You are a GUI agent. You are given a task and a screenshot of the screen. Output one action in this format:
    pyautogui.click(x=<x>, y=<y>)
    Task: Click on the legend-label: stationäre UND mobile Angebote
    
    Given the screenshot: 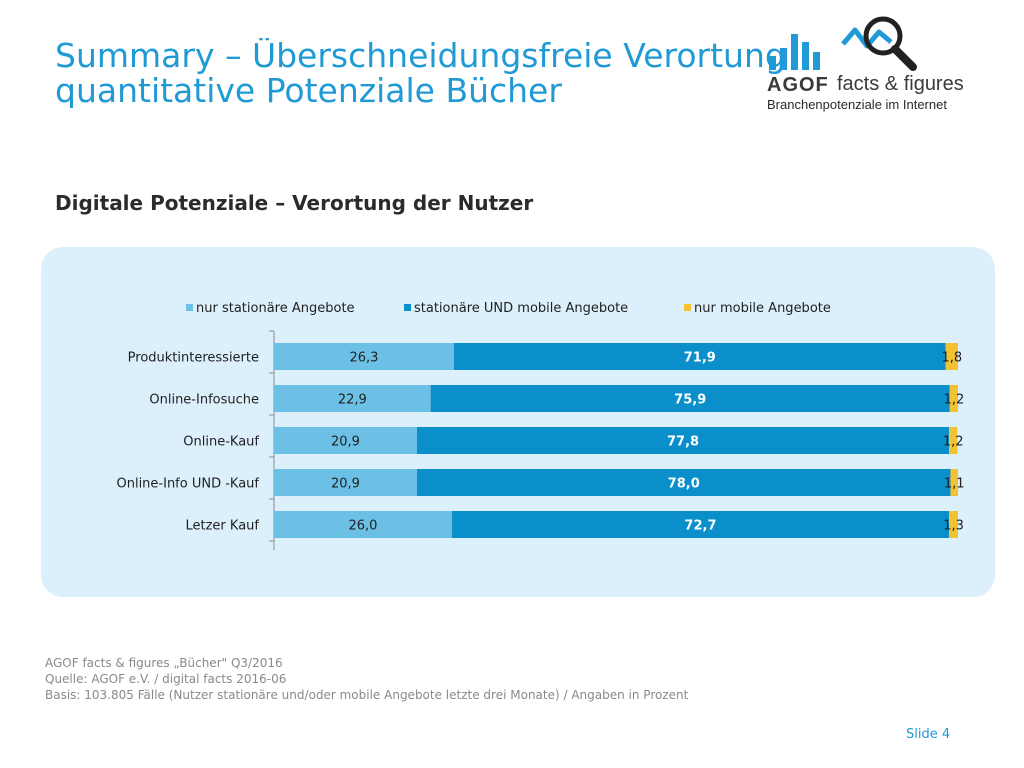 What is the action you would take?
    pyautogui.click(x=521, y=308)
    